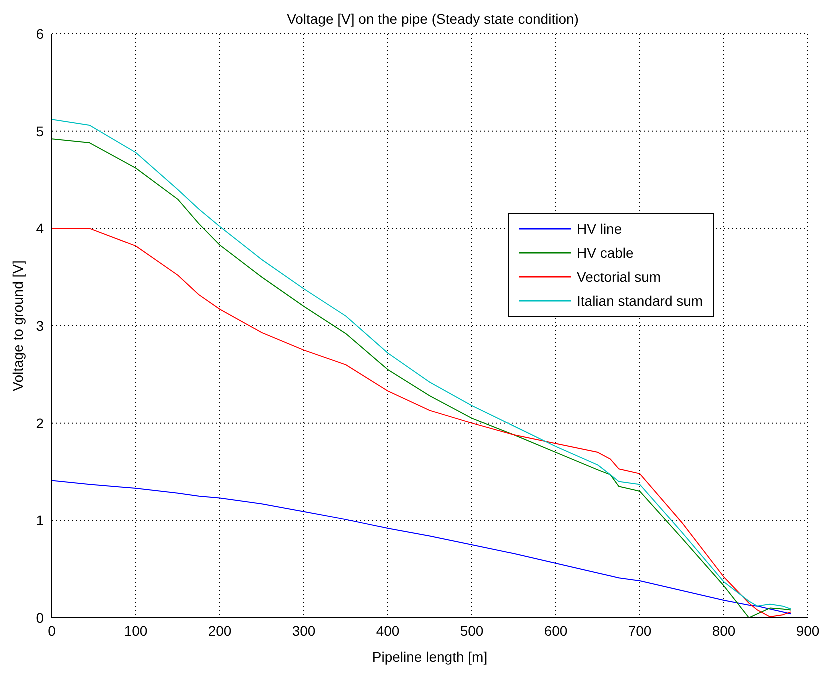 The height and width of the screenshot is (676, 834). Describe the element at coordinates (619, 277) in the screenshot. I see `legend-label: Vectorial sum` at that location.